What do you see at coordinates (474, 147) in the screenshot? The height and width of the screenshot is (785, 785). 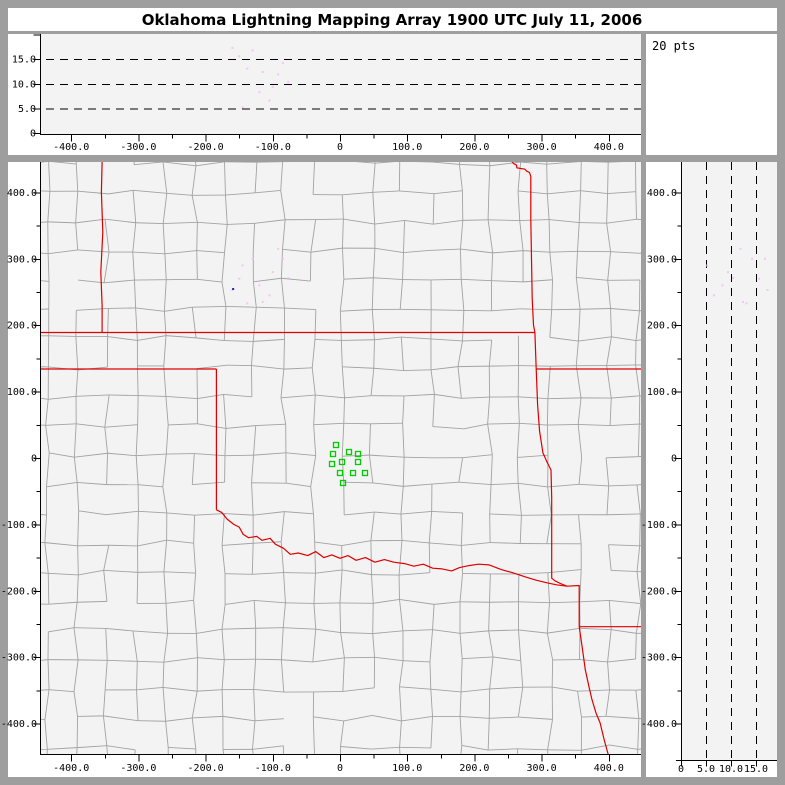 I see `ew-tick-label: 200.0` at bounding box center [474, 147].